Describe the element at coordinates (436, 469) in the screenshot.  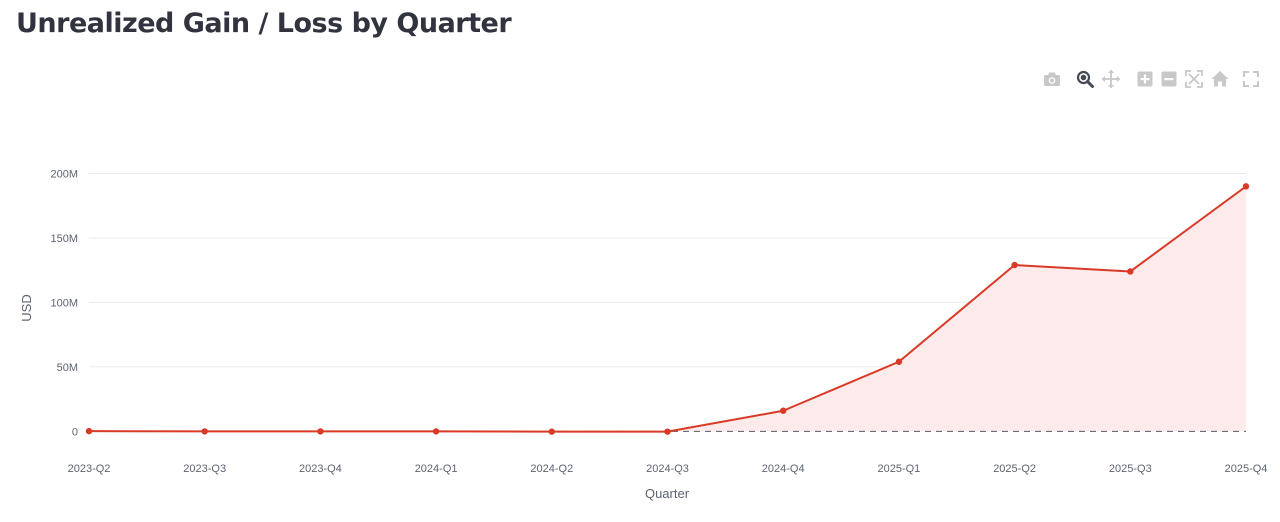
I see `x-tick-label: 2024-Q1` at that location.